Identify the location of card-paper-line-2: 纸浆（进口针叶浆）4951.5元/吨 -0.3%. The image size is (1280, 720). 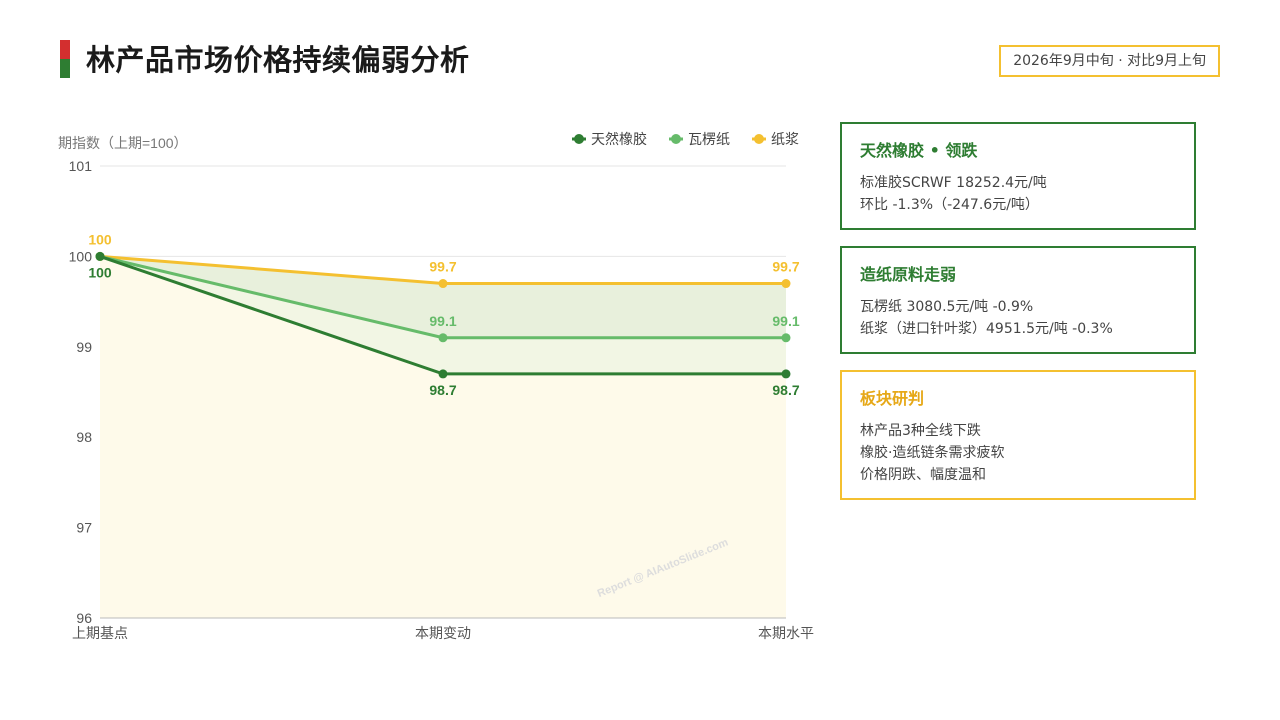
(986, 329).